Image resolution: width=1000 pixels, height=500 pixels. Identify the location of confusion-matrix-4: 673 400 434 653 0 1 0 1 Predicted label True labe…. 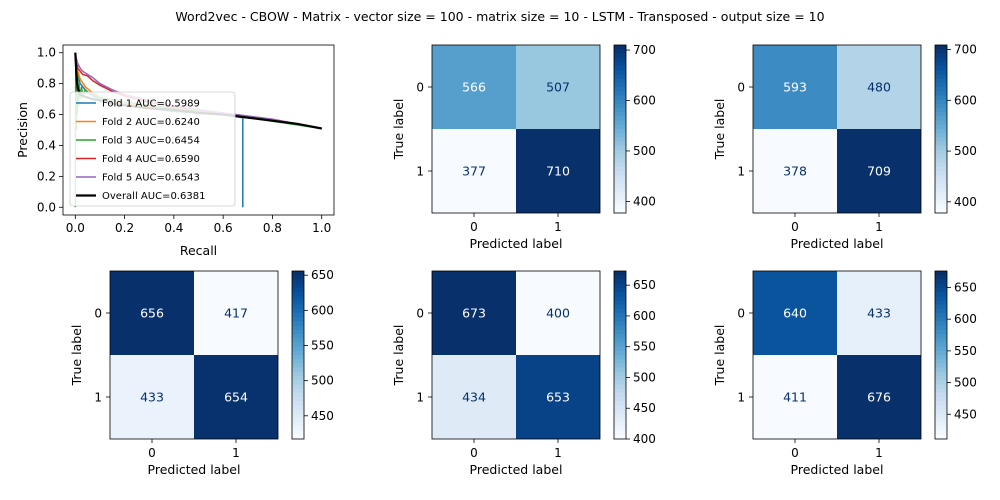
(523, 373).